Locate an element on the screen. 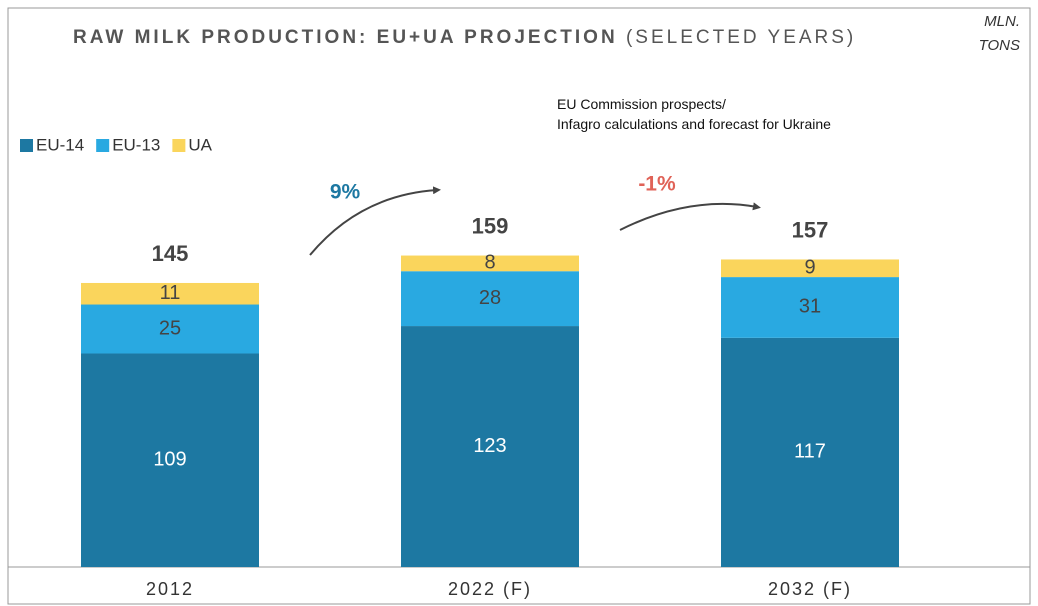  value-label: 31 is located at coordinates (810, 307).